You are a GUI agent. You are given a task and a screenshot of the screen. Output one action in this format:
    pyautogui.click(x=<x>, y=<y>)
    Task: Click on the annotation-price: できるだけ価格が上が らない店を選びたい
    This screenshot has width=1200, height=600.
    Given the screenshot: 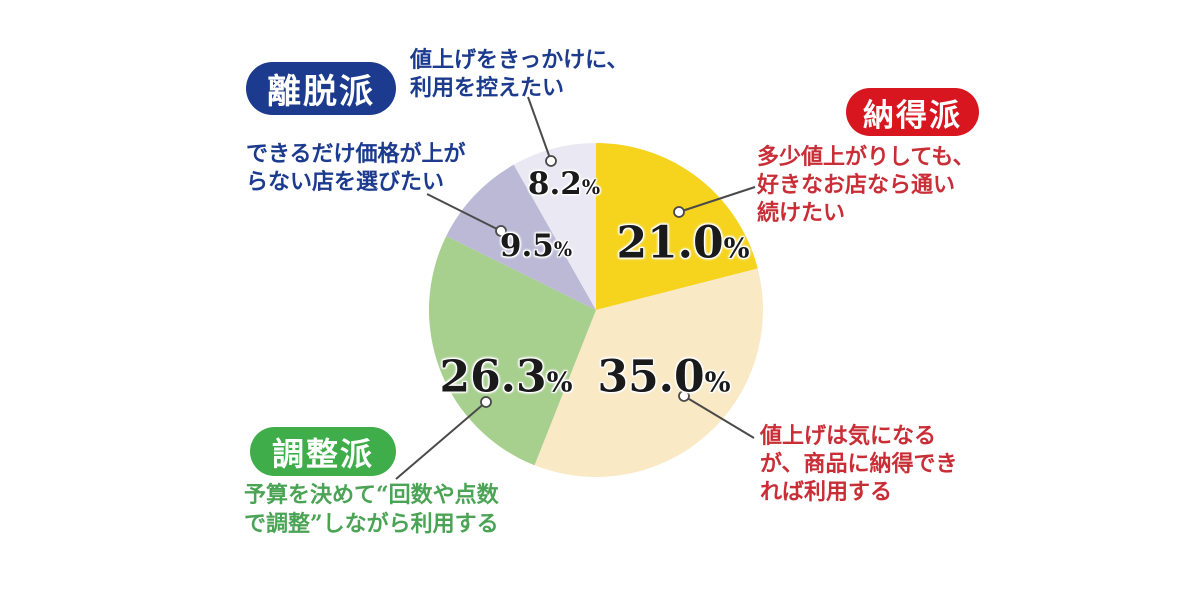 What is the action you would take?
    pyautogui.click(x=356, y=168)
    